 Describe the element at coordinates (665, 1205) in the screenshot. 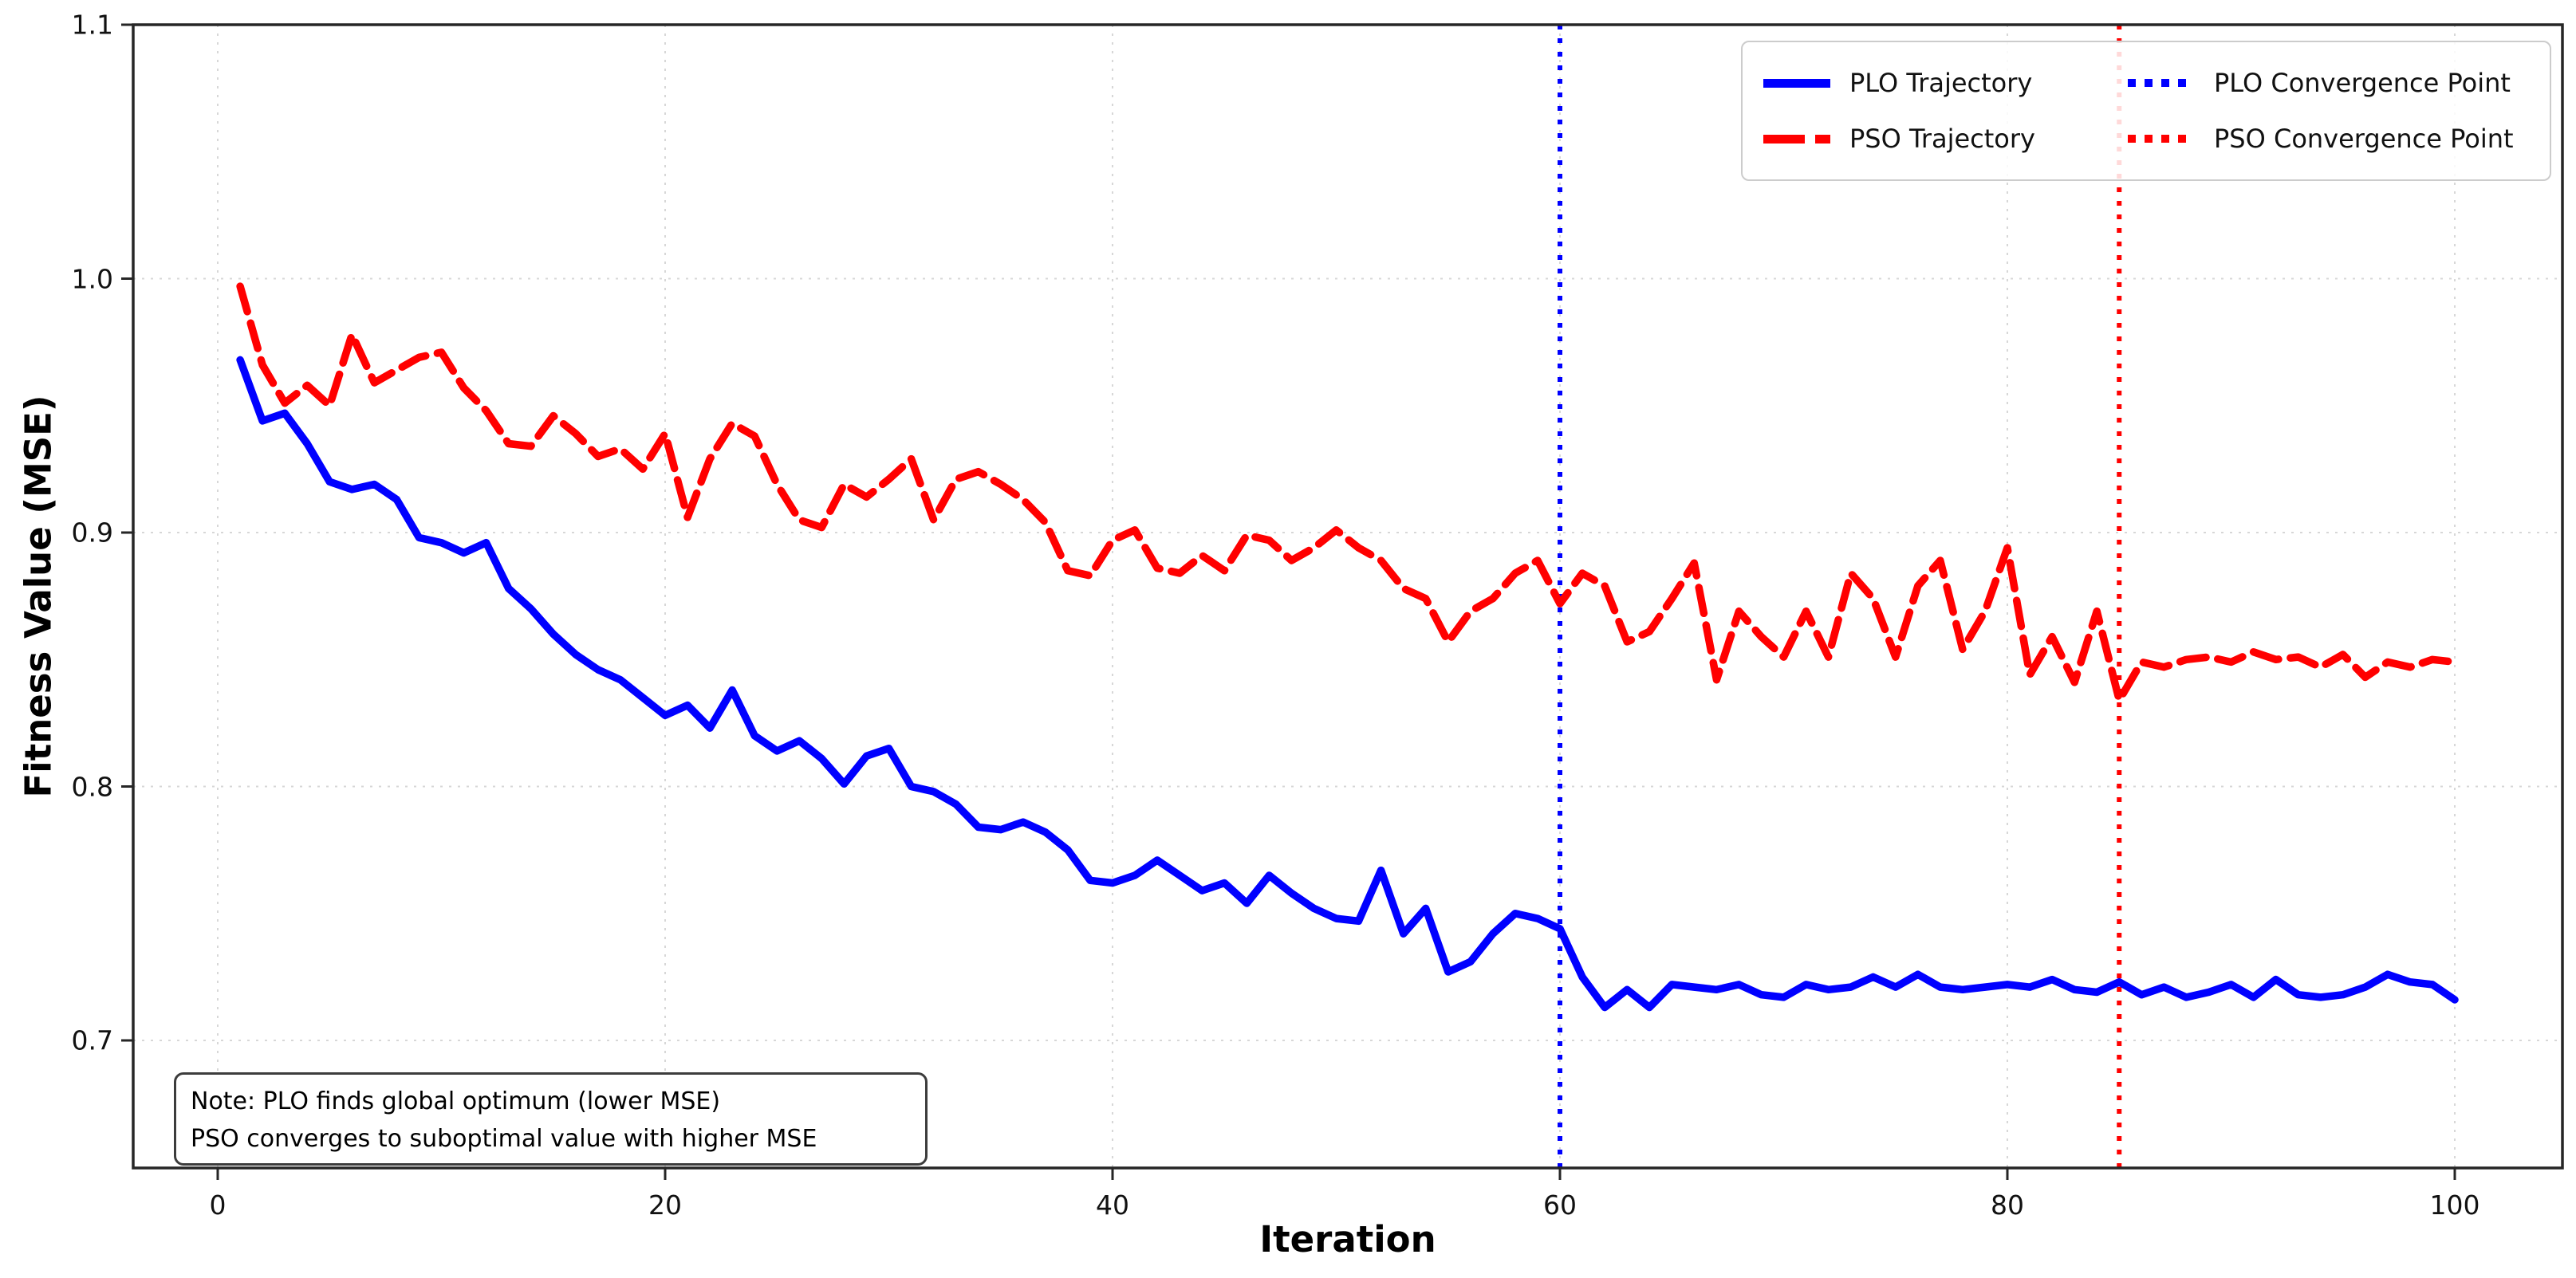

I see `x-tick-label: 20` at that location.